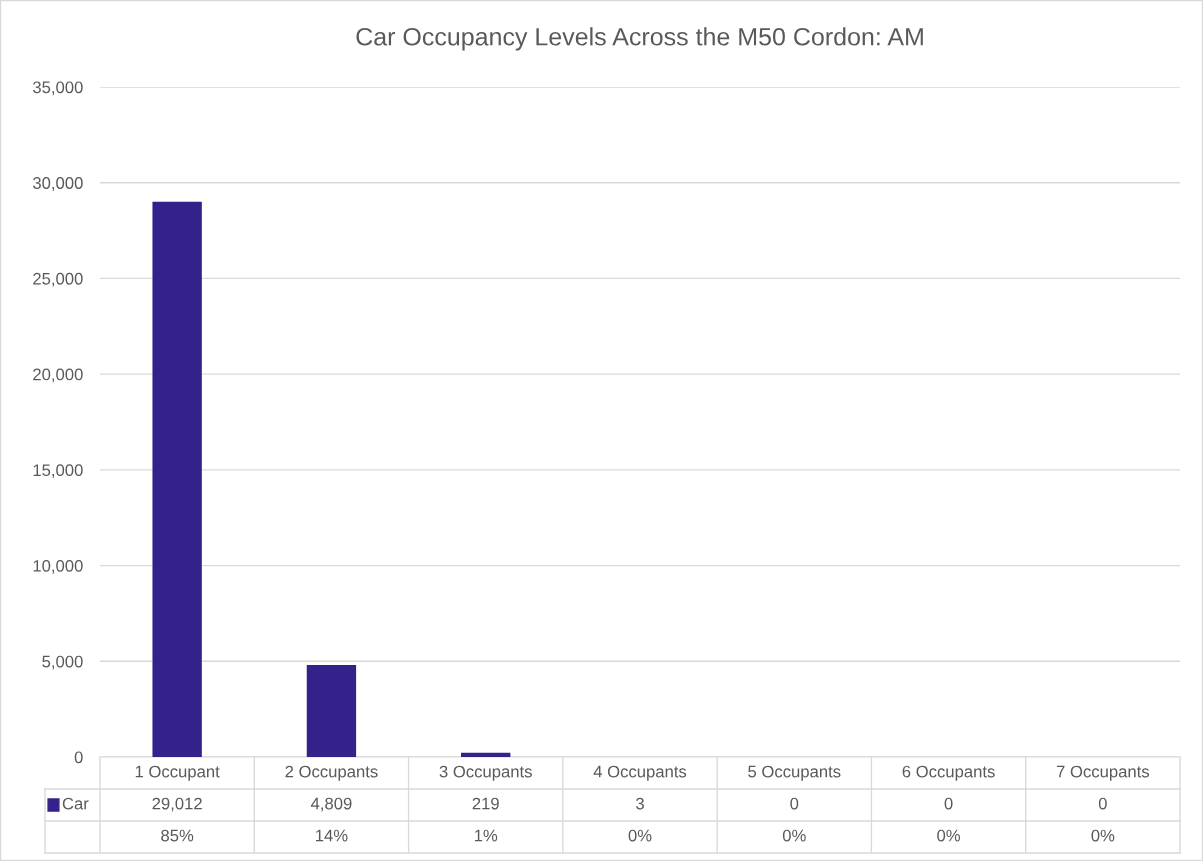 The height and width of the screenshot is (861, 1203). I want to click on y-tick-label: 5,000, so click(62, 662).